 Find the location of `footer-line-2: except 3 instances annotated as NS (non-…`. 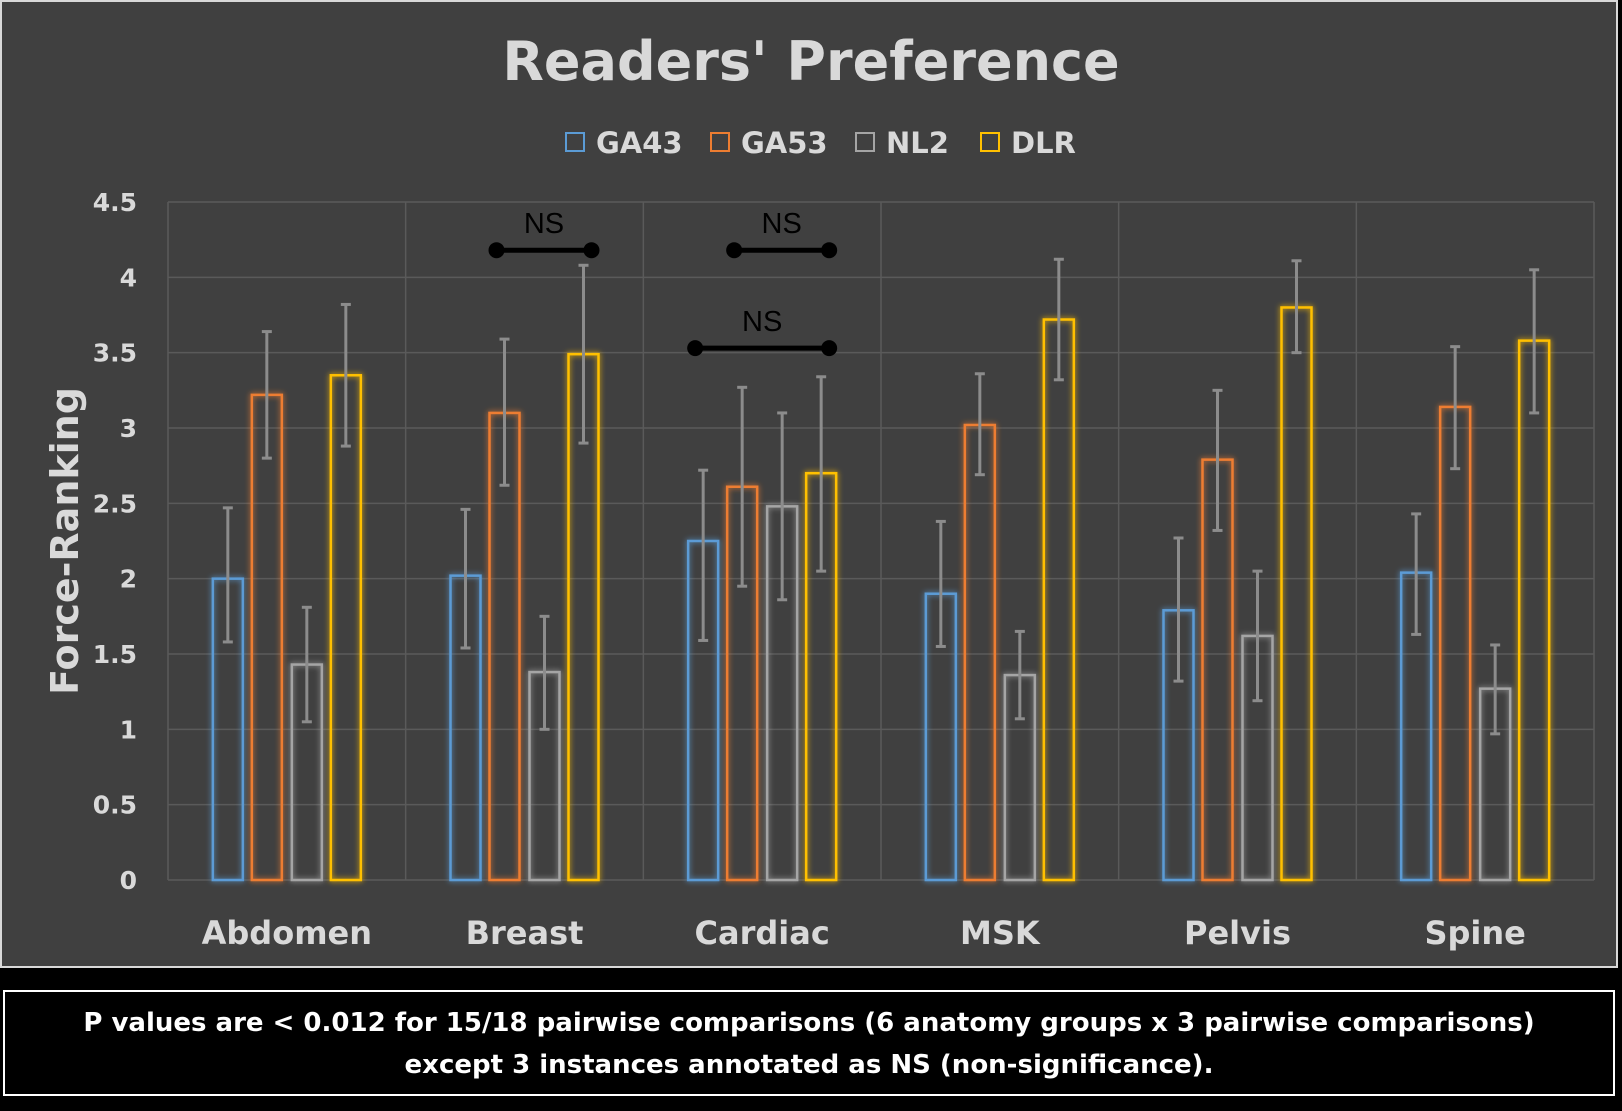

footer-line-2: except 3 instances annotated as NS (non-… is located at coordinates (809, 1065).